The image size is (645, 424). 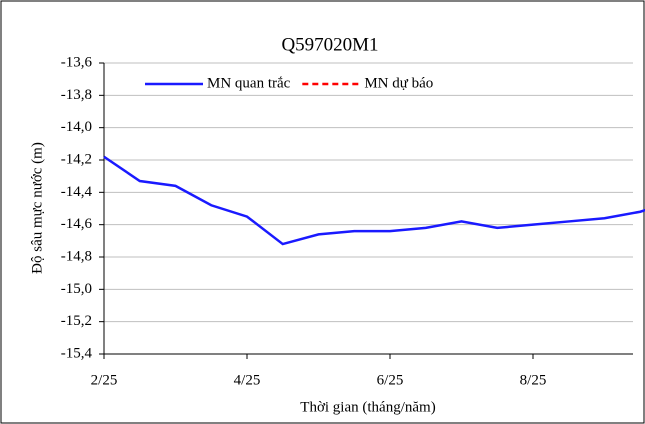 I want to click on x-tick-label: 6/25, so click(x=390, y=380).